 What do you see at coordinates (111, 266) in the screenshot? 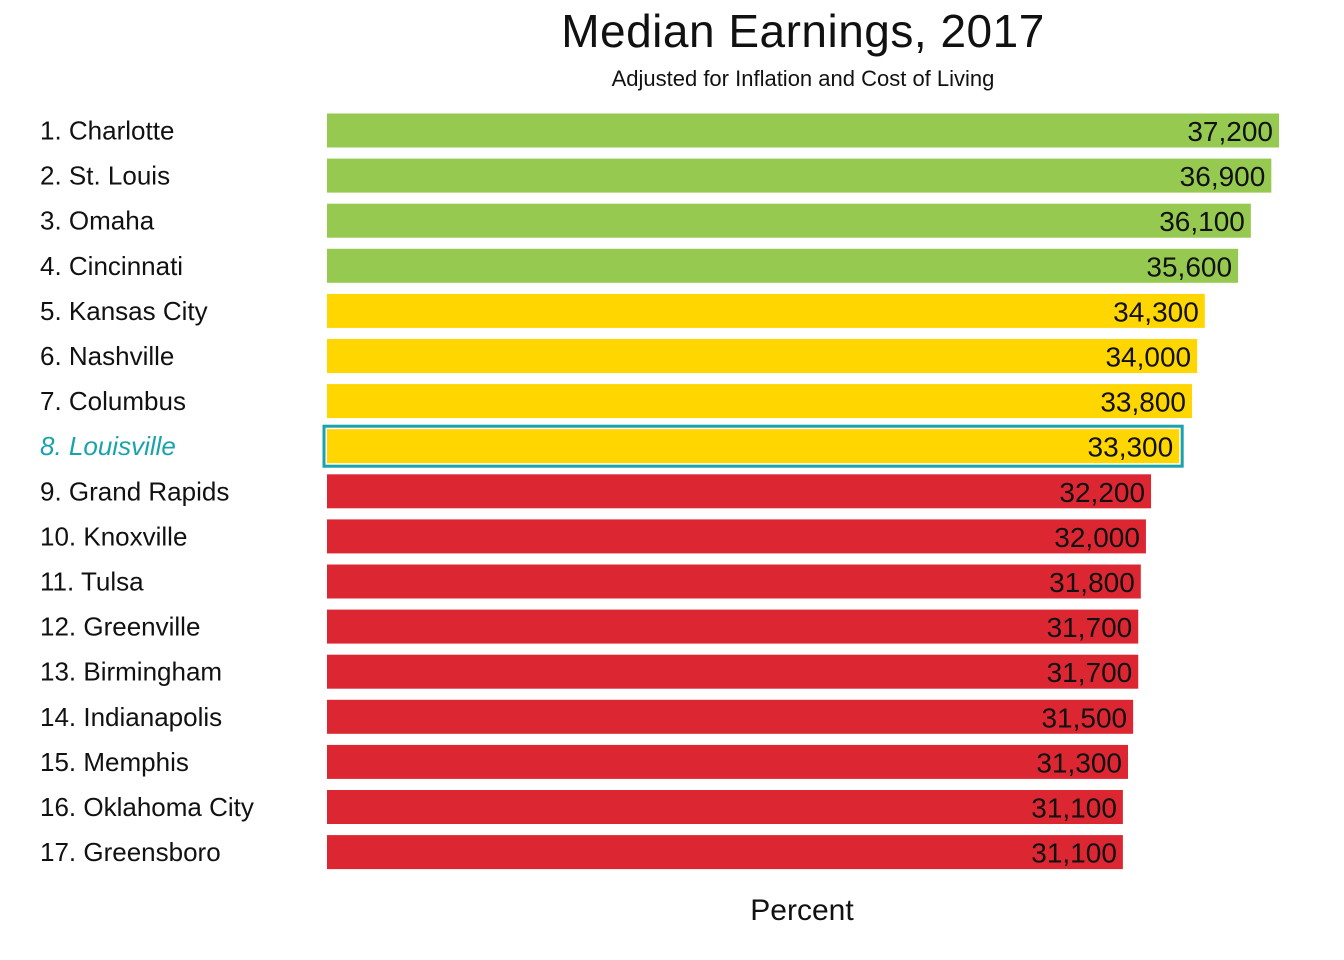
I see `category-label: 4. Cincinnati` at bounding box center [111, 266].